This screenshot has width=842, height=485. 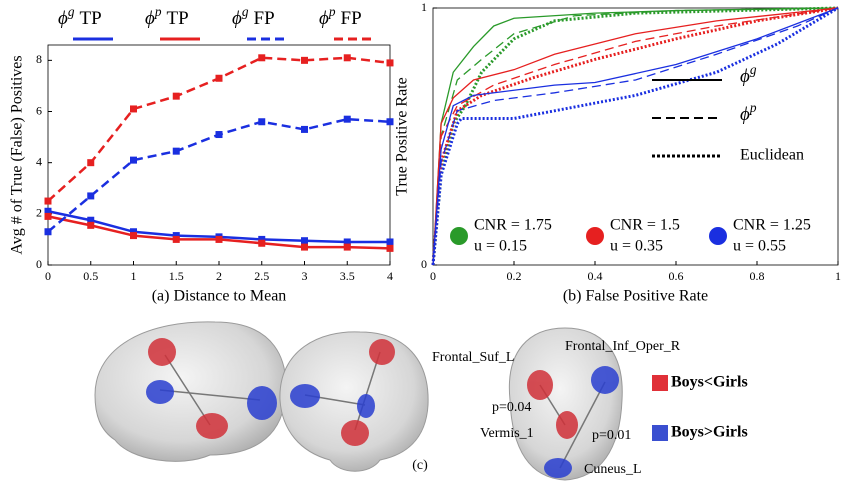 What do you see at coordinates (514, 276) in the screenshot?
I see `x-tick-label: 0.2` at bounding box center [514, 276].